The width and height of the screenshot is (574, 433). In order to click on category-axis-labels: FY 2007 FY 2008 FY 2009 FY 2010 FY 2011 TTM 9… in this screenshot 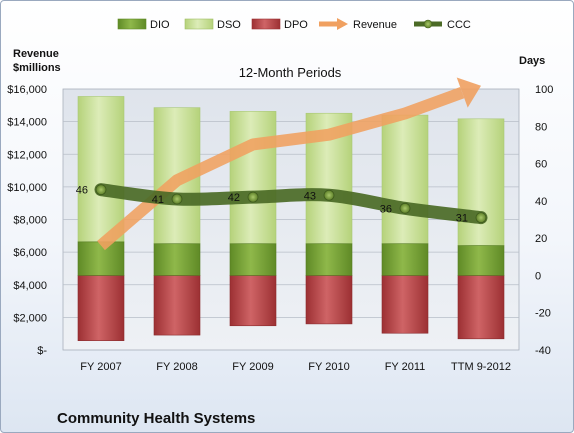, I will do `click(295, 367)`.